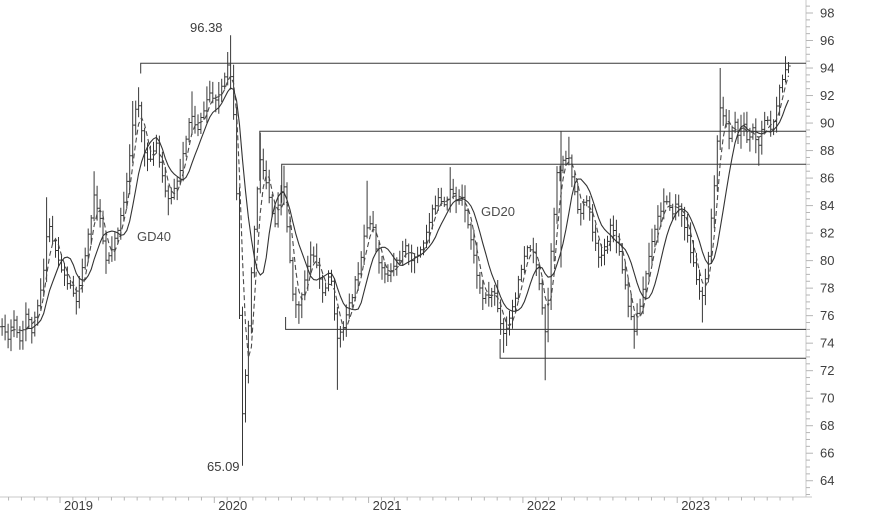  I want to click on y-tick-label: 82, so click(827, 233).